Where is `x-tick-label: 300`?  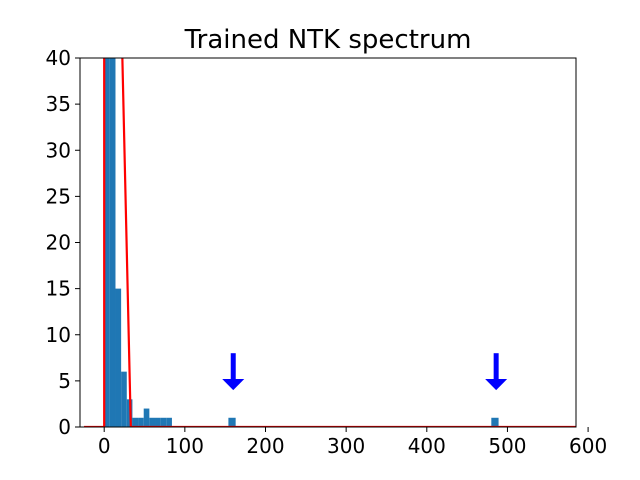
x-tick-label: 300 is located at coordinates (346, 446).